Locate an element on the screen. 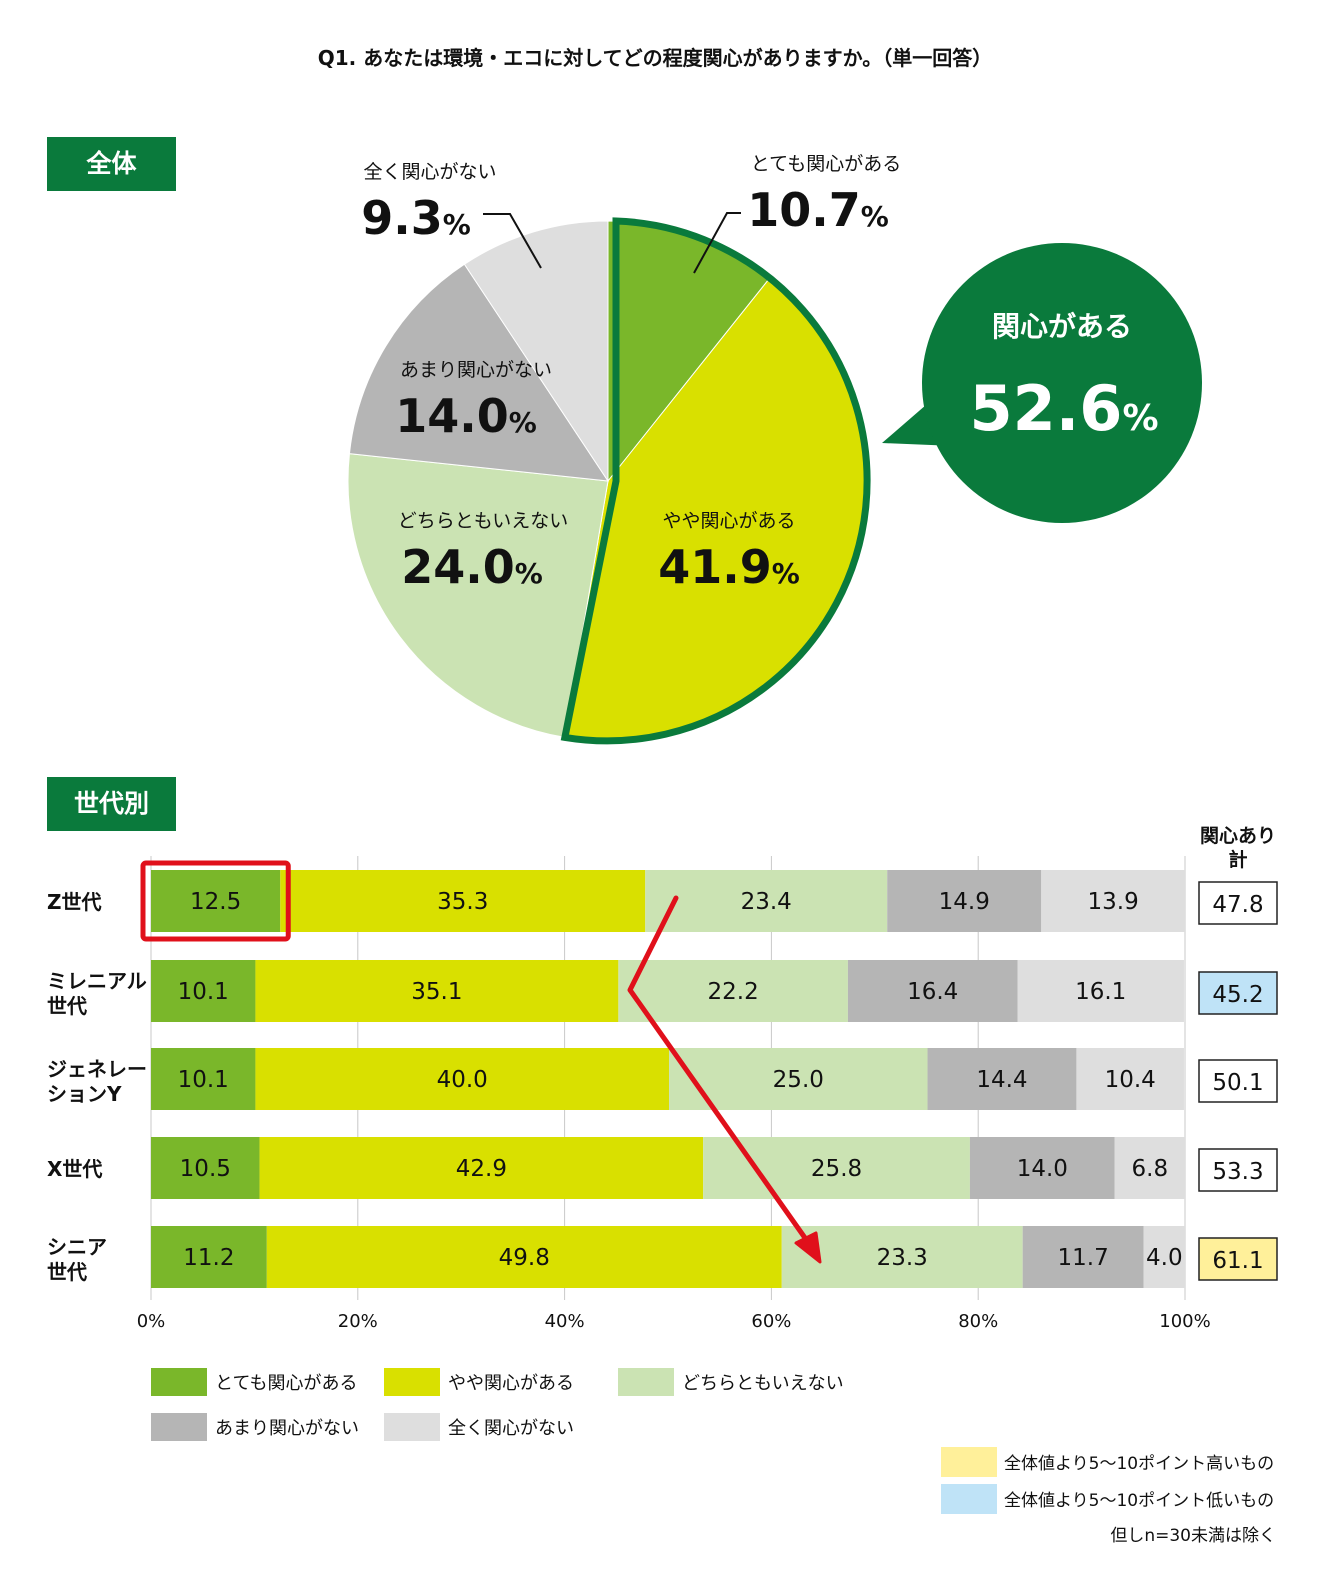  total-value: 61.1 is located at coordinates (1237, 1261).